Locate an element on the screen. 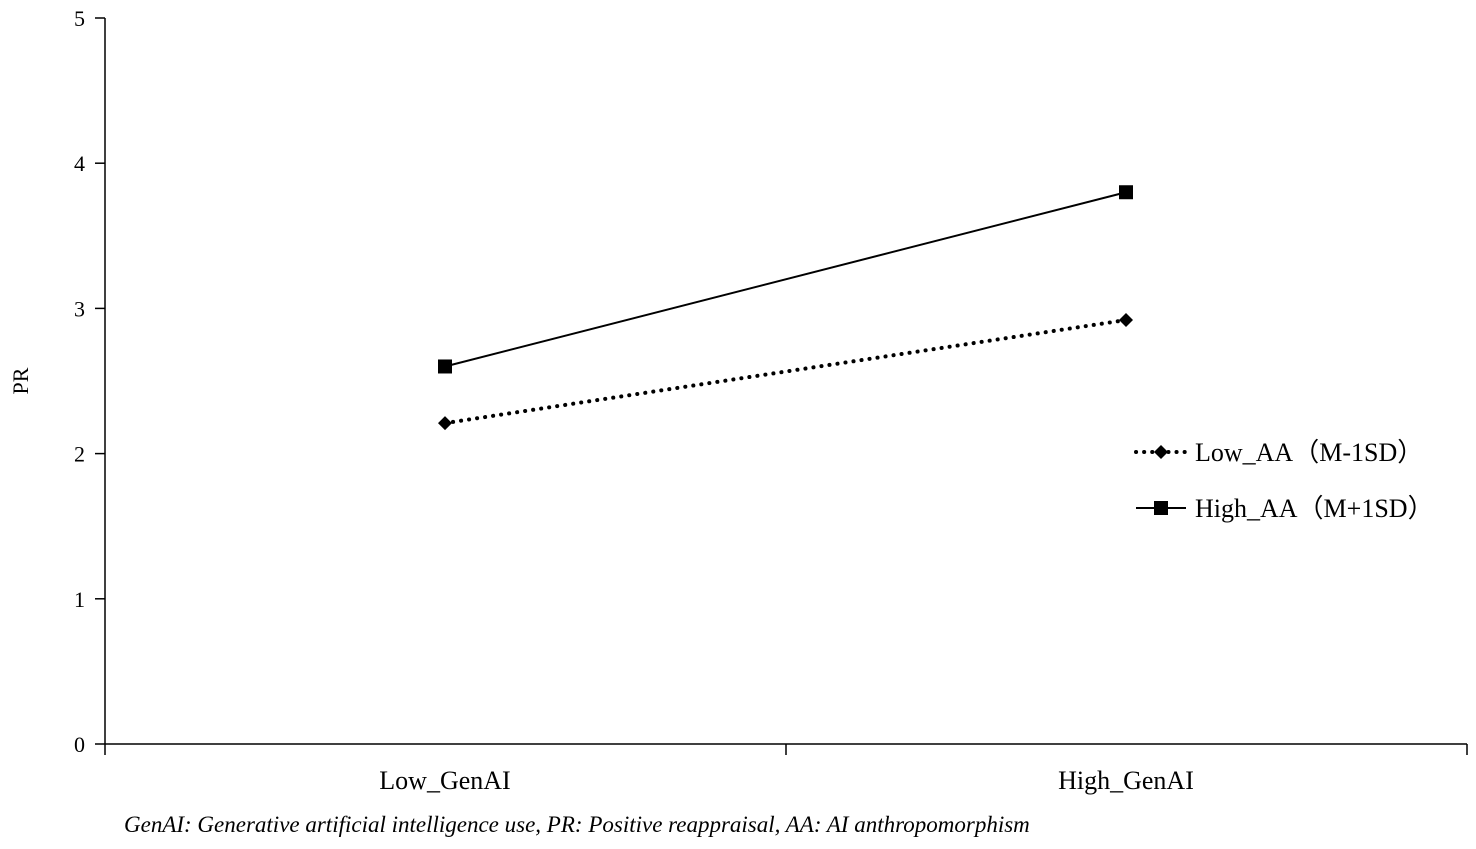 The height and width of the screenshot is (849, 1476). y-tick-label: 0 is located at coordinates (79, 744).